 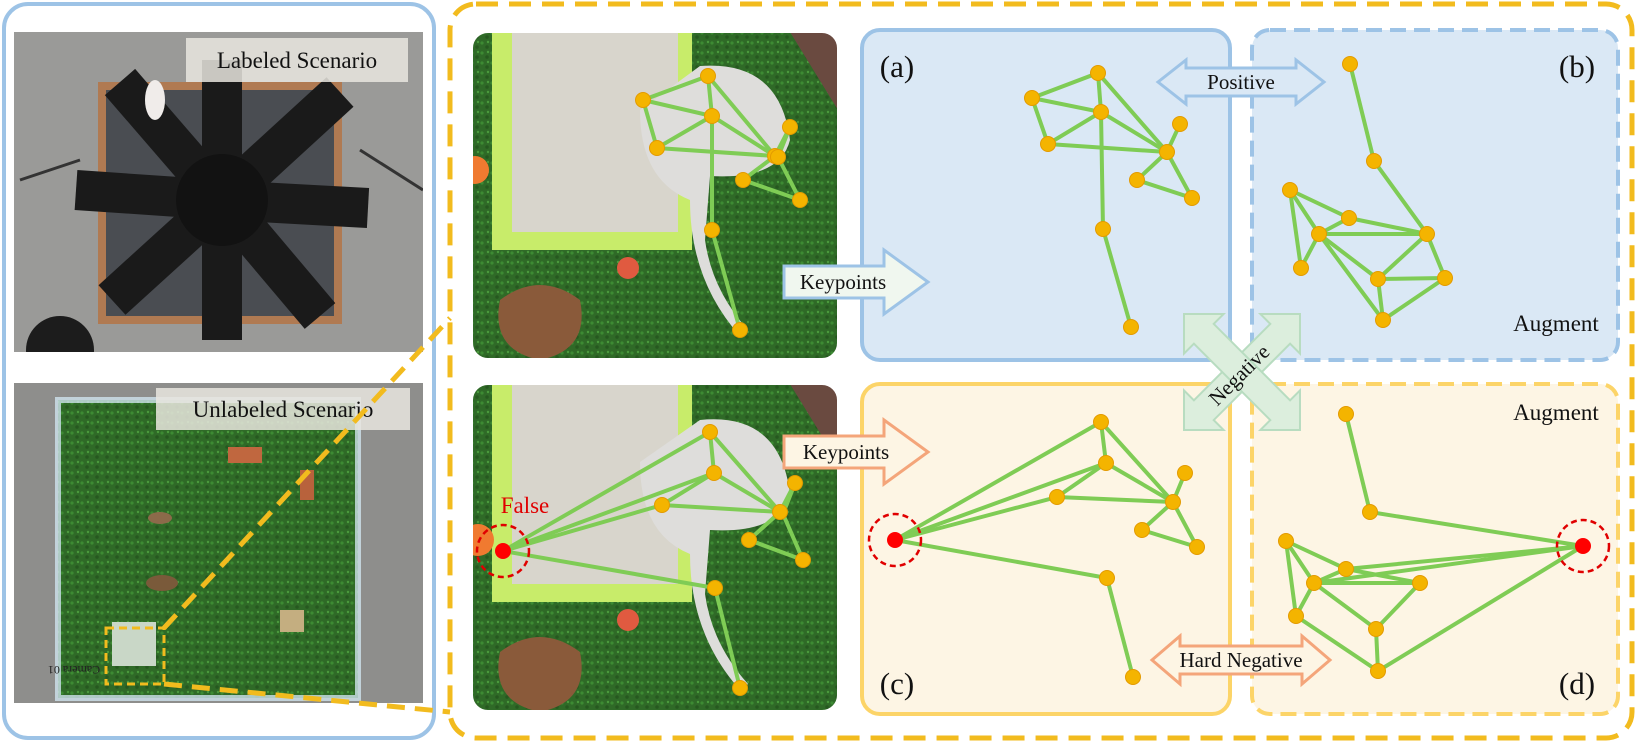 I want to click on false-keypoint-ring-c, so click(x=895, y=540).